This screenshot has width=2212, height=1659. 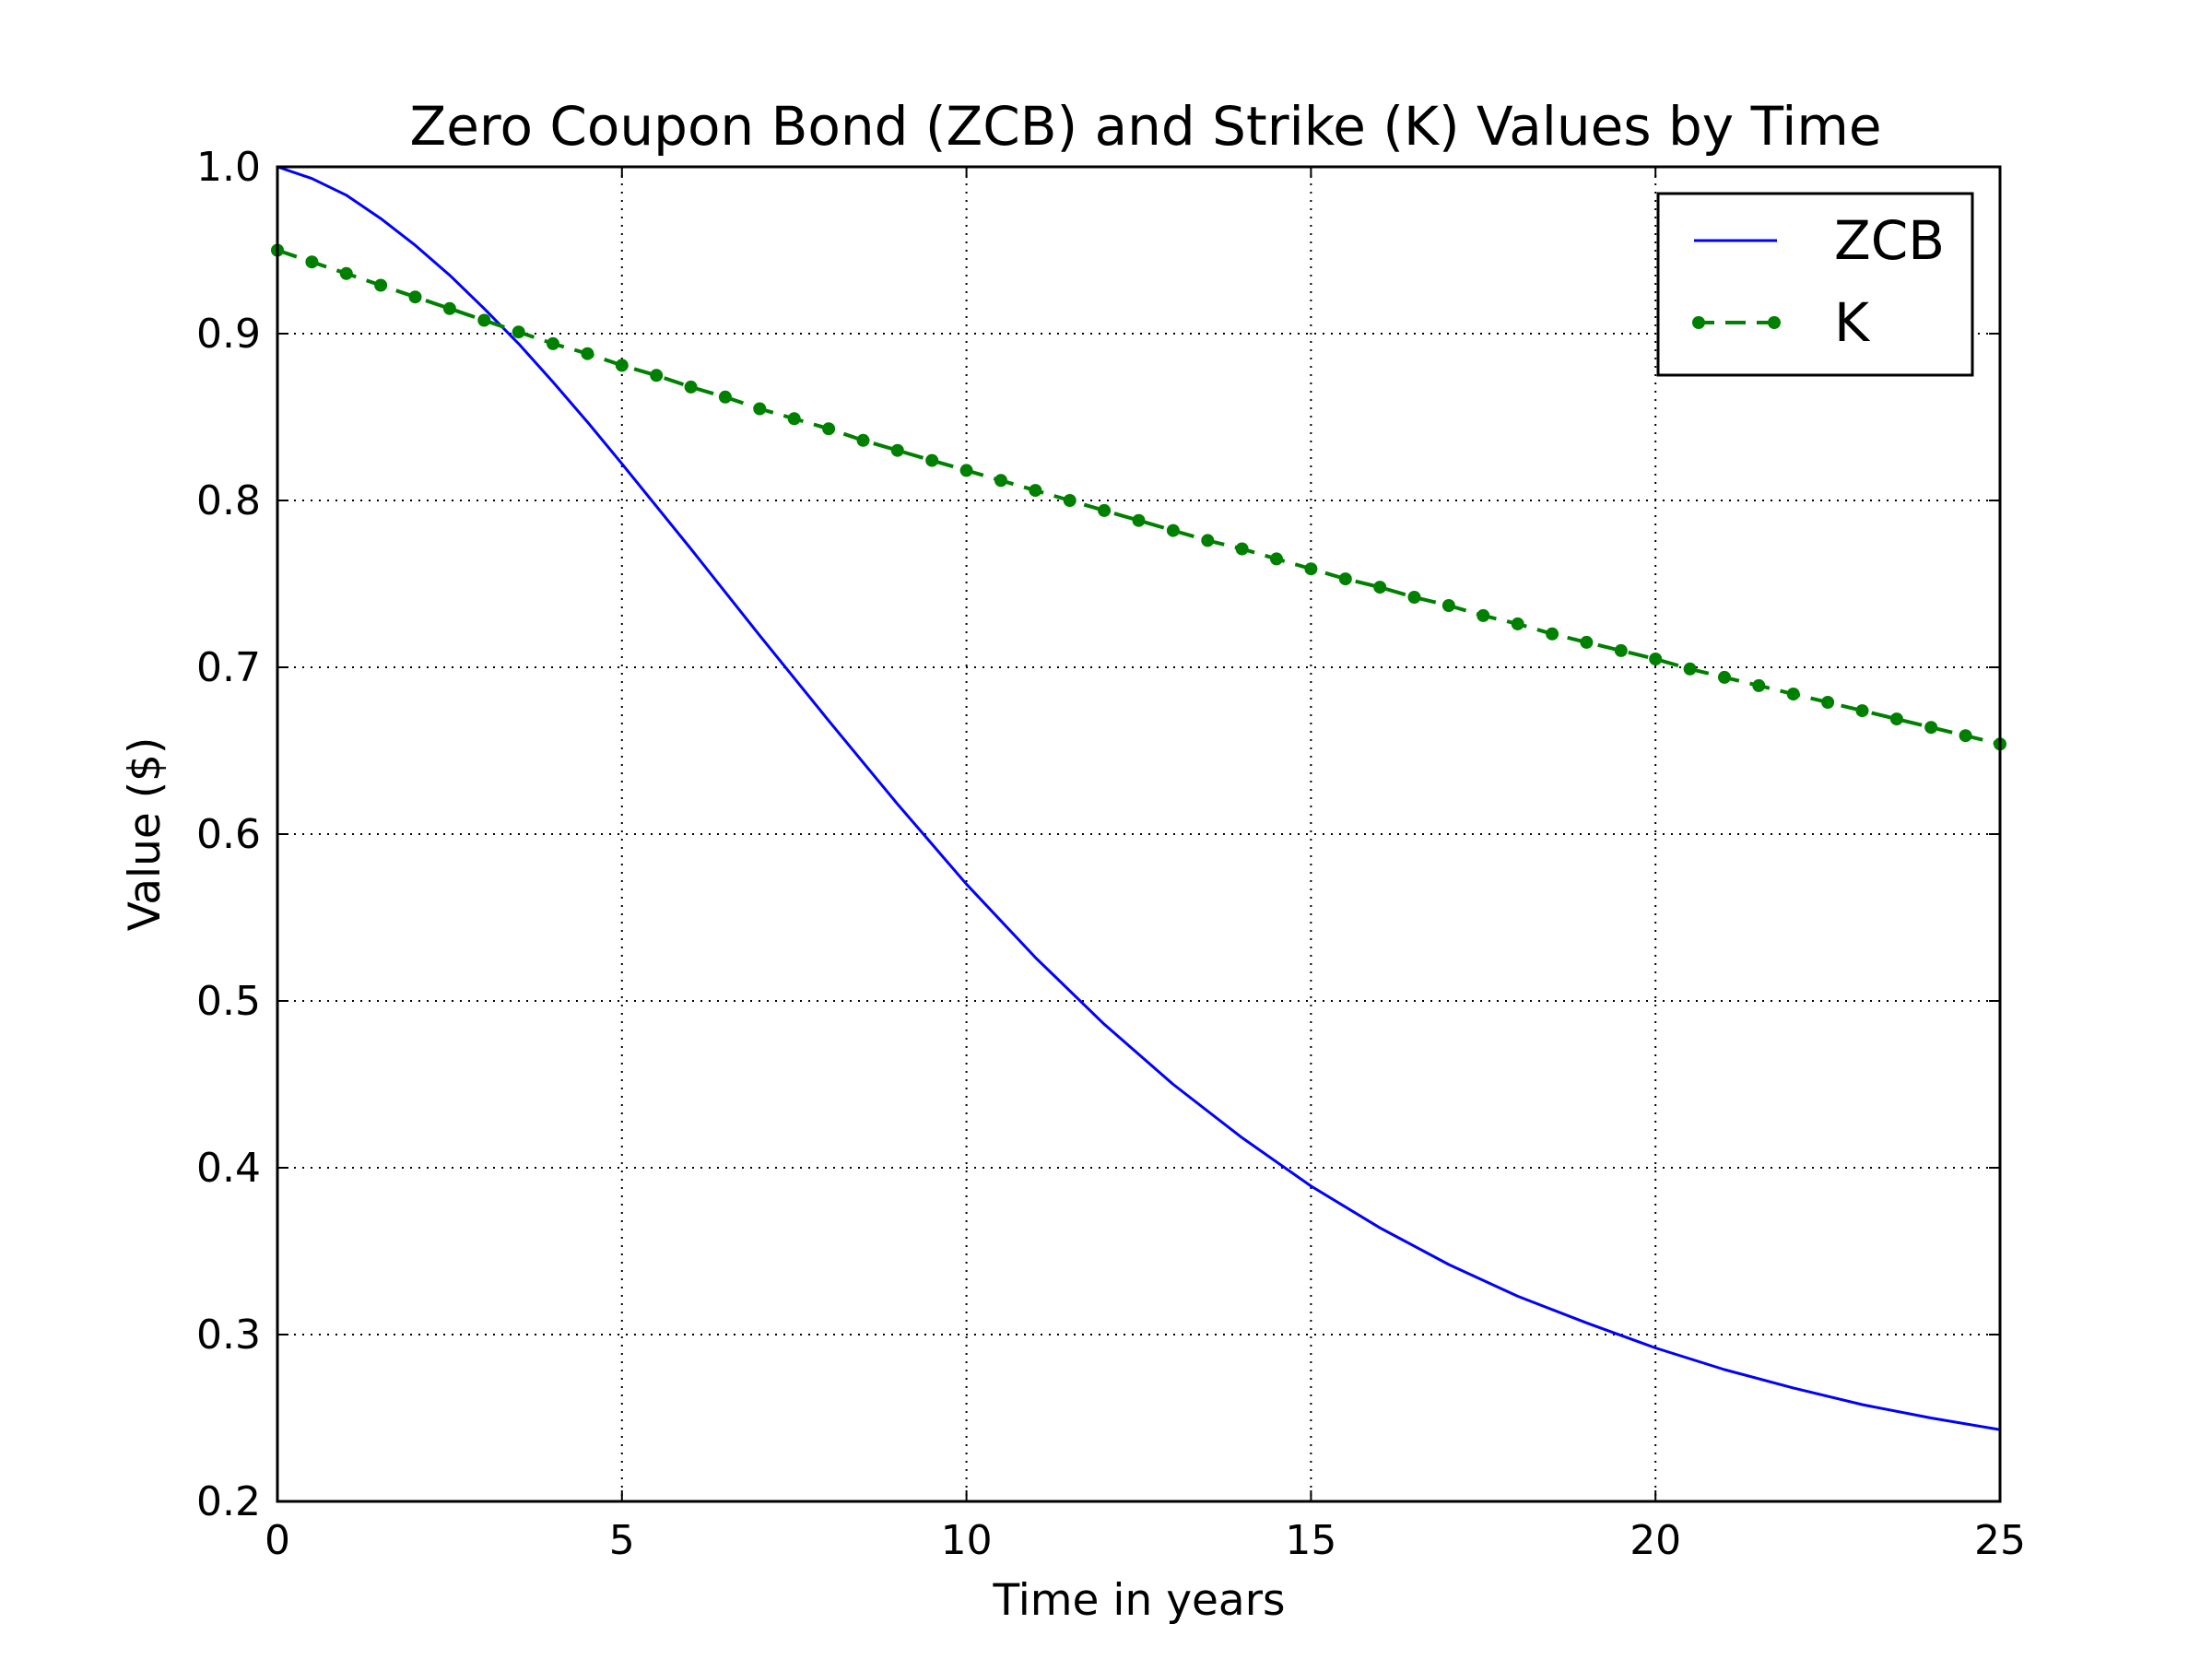 I want to click on legend-marker-k-right, so click(x=1774, y=322).